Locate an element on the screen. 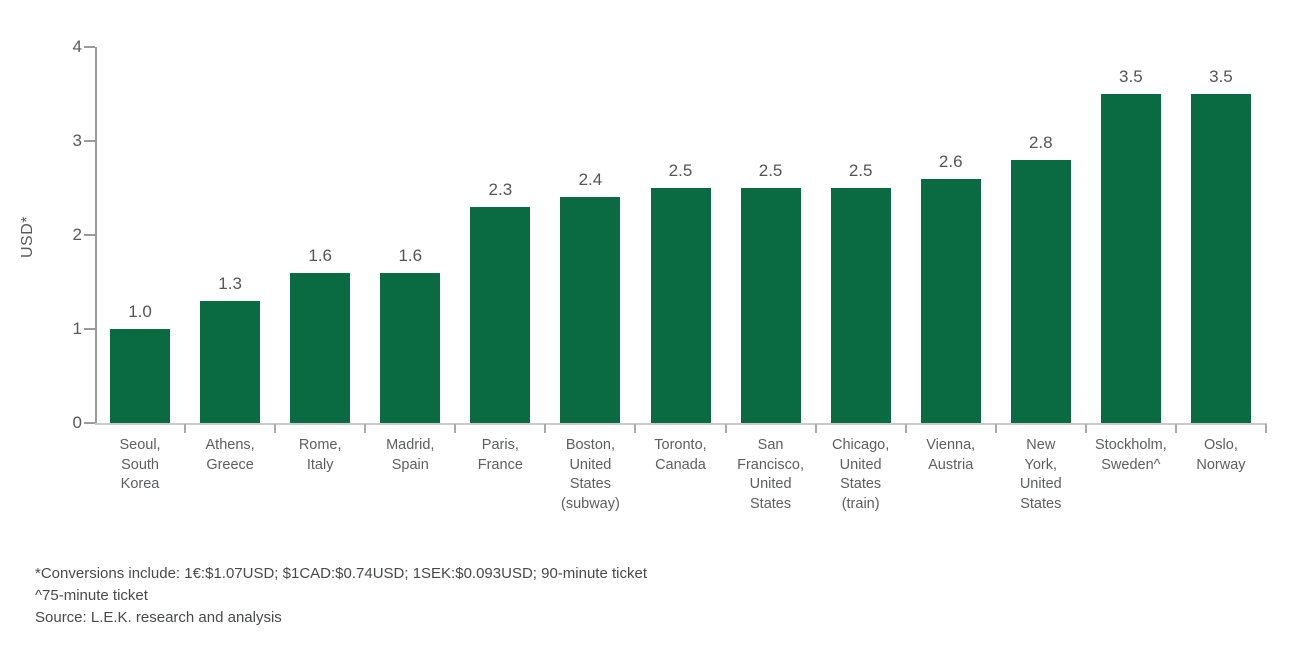 Image resolution: width=1300 pixels, height=650 pixels. y-axis-tick-label: 3 is located at coordinates (77, 140).